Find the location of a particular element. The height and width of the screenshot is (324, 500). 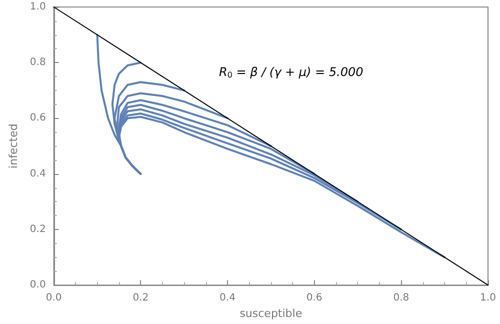

x-tick-label: 0.2 is located at coordinates (140, 298).